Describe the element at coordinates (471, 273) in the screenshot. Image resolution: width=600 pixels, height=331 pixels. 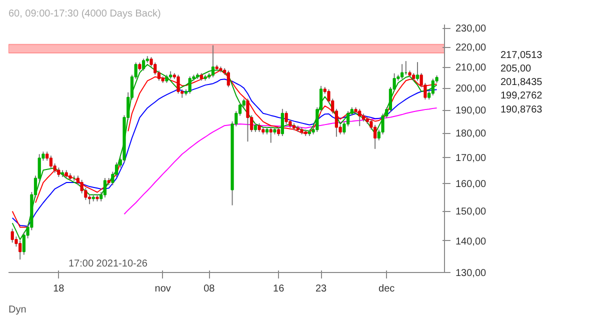
I see `y-tick-label: 130,00` at that location.